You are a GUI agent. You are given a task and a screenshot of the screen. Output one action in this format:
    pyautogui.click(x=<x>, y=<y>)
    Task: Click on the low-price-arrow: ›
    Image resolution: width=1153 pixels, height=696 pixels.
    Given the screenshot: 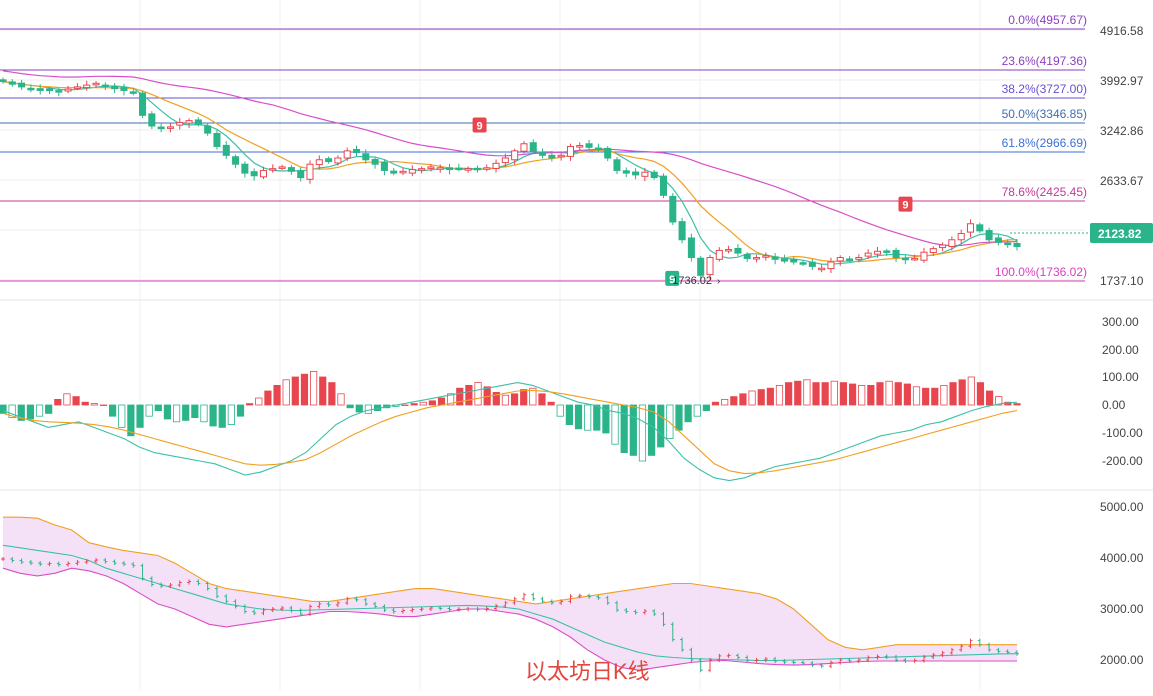 What is the action you would take?
    pyautogui.click(x=718, y=281)
    